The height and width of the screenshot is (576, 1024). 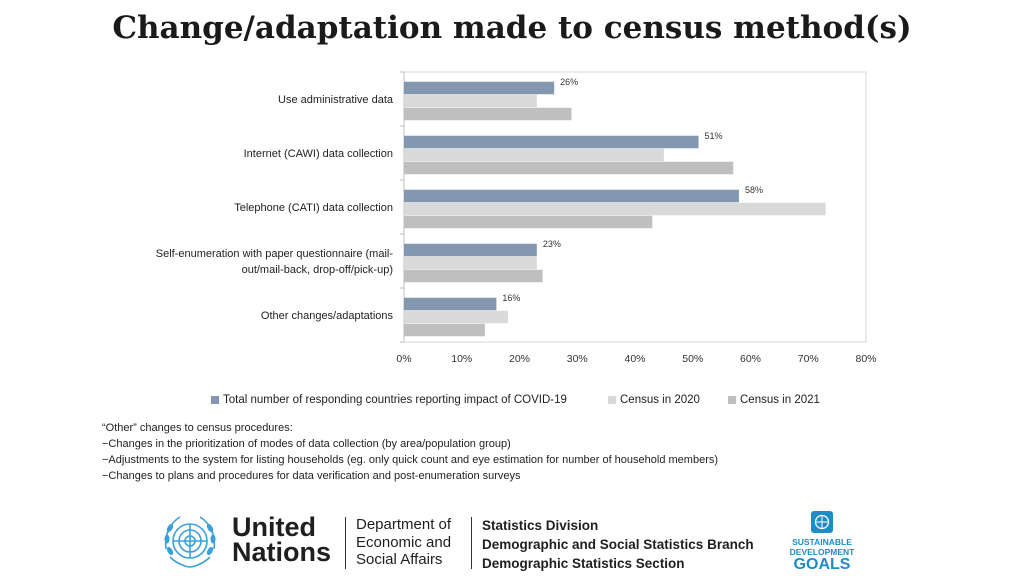 I want to click on data-label: 26%, so click(x=569, y=82).